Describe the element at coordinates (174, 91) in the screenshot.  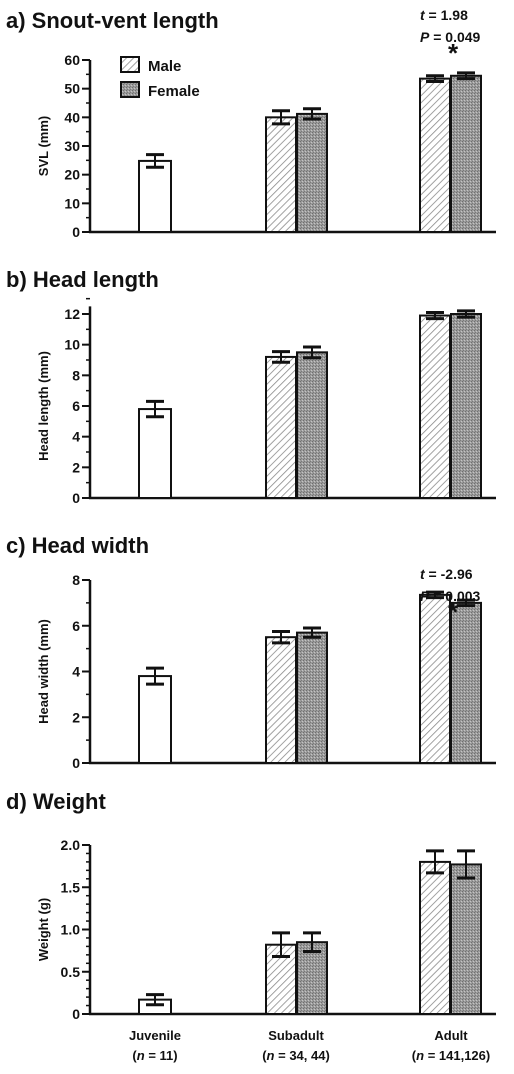
I see `legend-female-label: Female` at that location.